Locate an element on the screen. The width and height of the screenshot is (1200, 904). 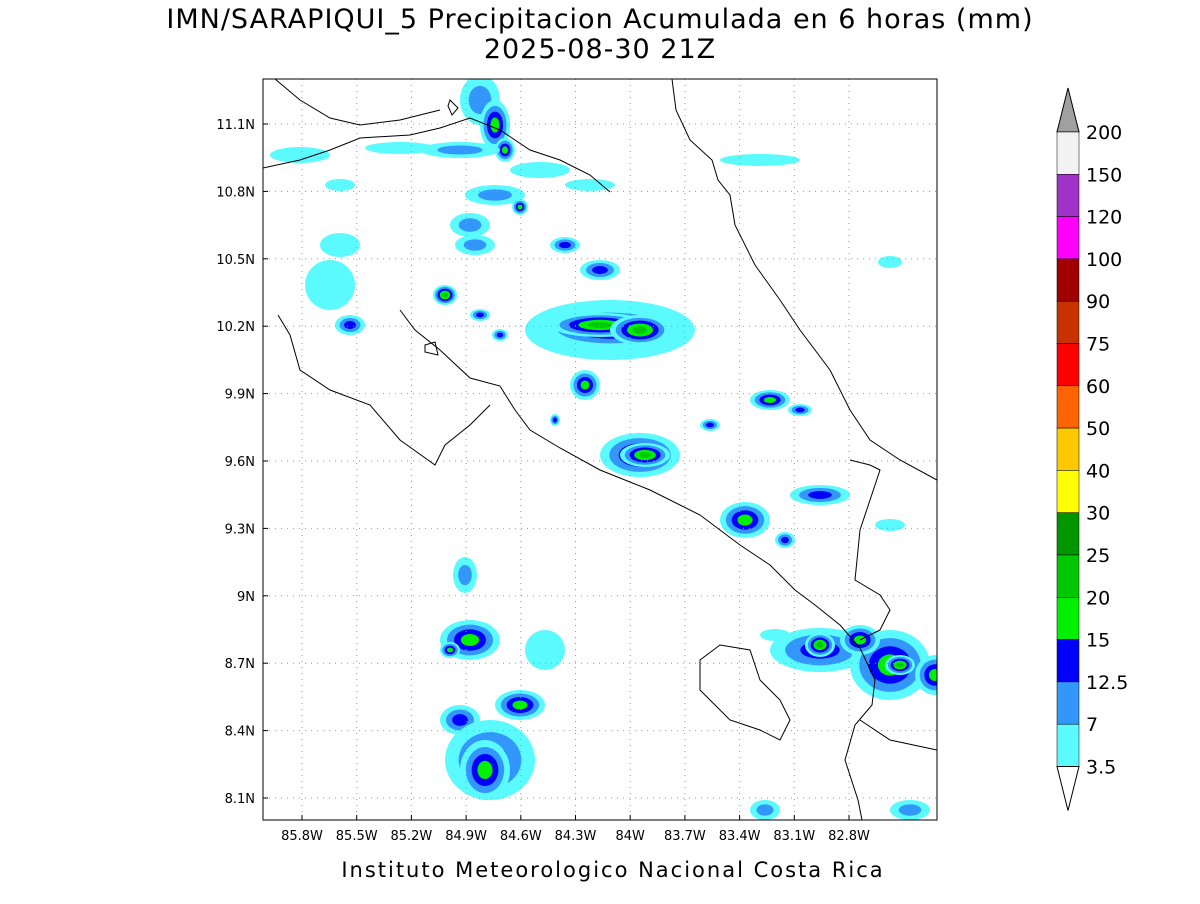
lon-label: 84.9W is located at coordinates (466, 836).